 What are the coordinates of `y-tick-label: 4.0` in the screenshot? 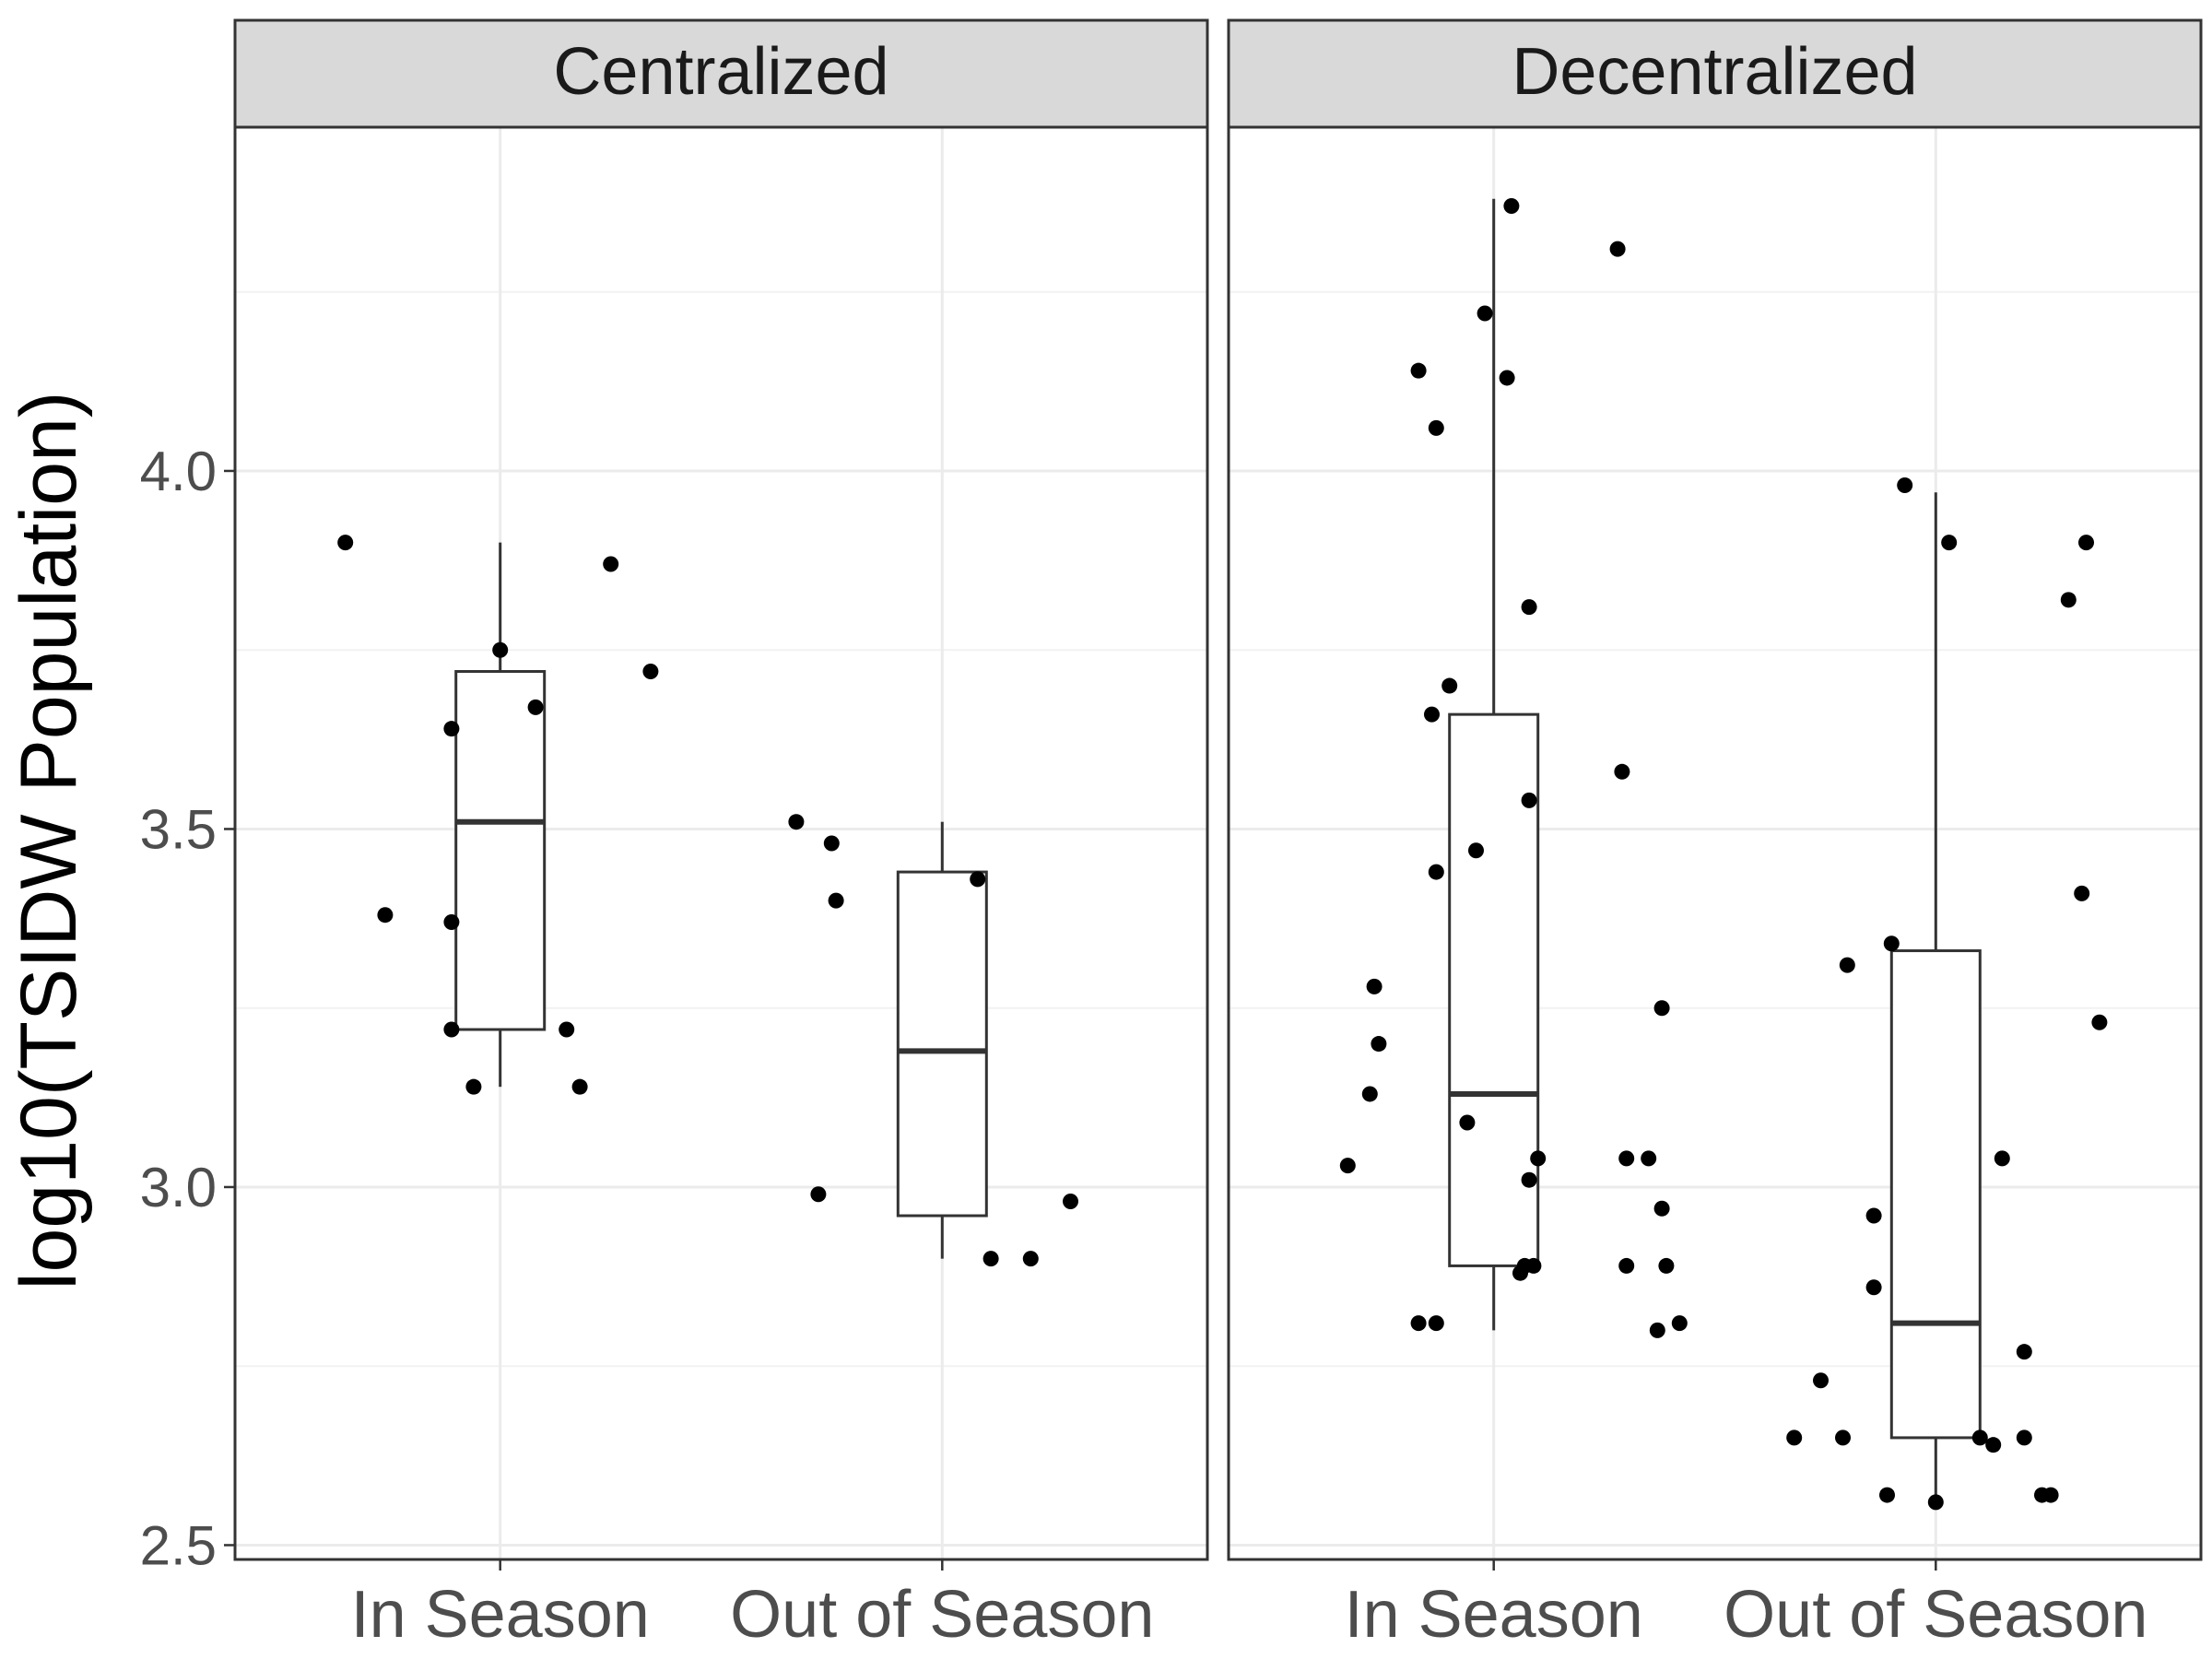 It's located at (178, 471).